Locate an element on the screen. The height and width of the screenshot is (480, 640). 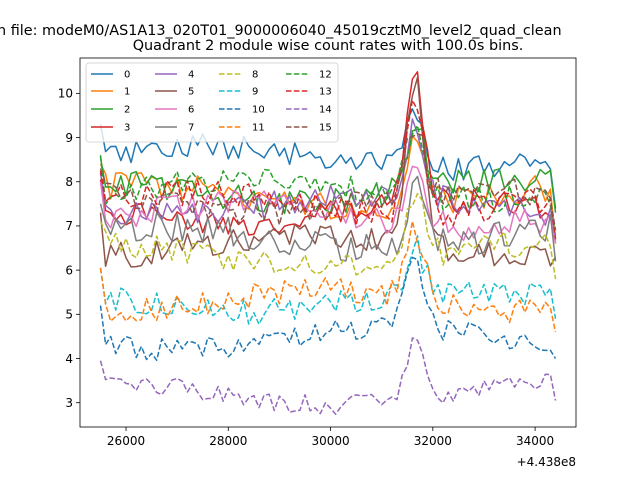
legend-label-10: 10 is located at coordinates (258, 110).